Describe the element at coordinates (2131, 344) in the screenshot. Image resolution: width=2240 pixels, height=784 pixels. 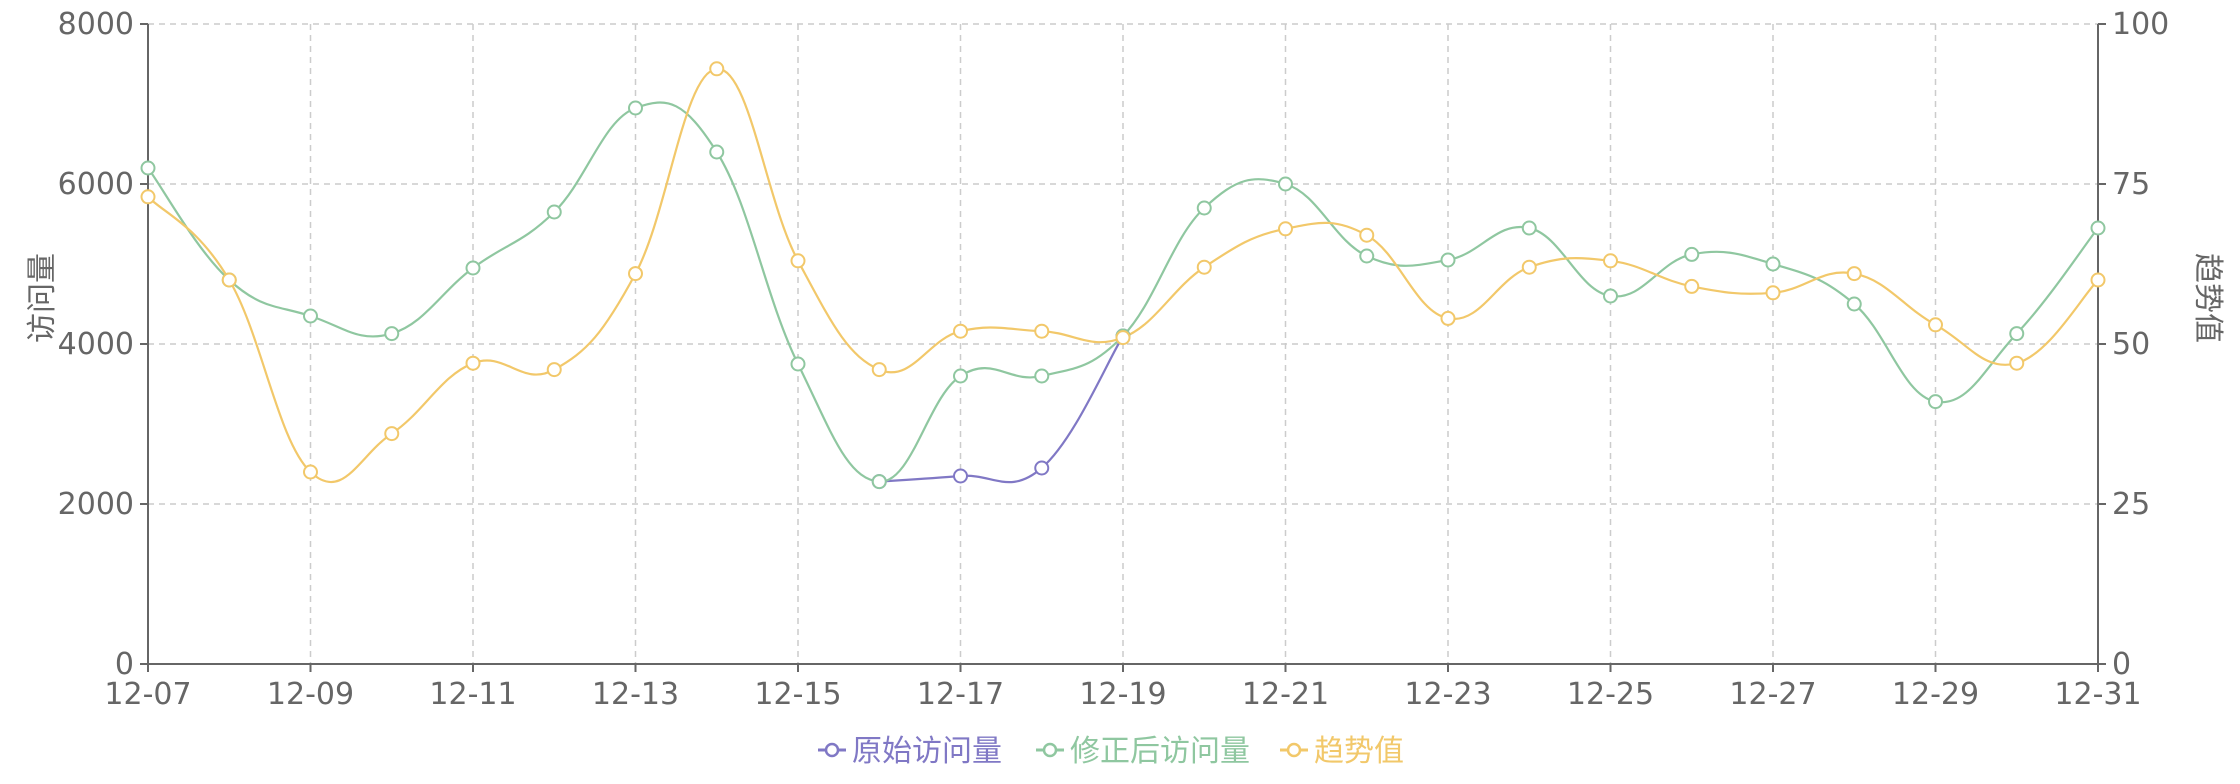
I see `y-tick-label-right: 50` at that location.